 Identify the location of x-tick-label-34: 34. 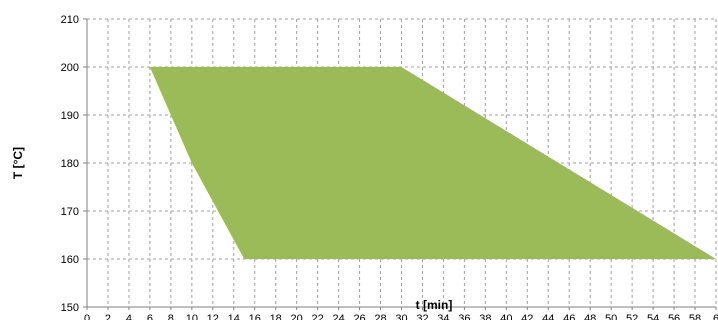
(443, 316).